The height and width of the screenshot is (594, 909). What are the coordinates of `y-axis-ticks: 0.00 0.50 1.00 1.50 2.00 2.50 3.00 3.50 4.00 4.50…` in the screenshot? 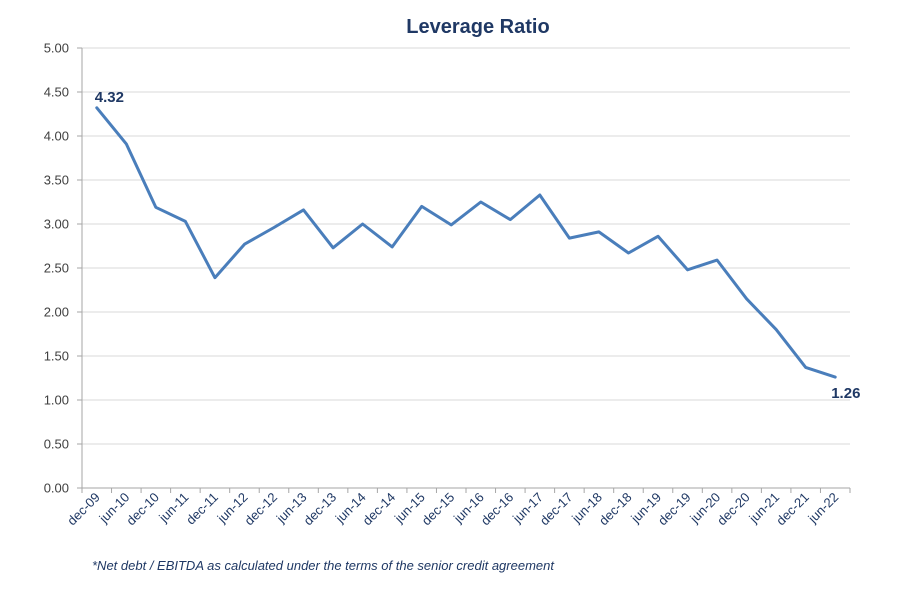 It's located at (56, 268).